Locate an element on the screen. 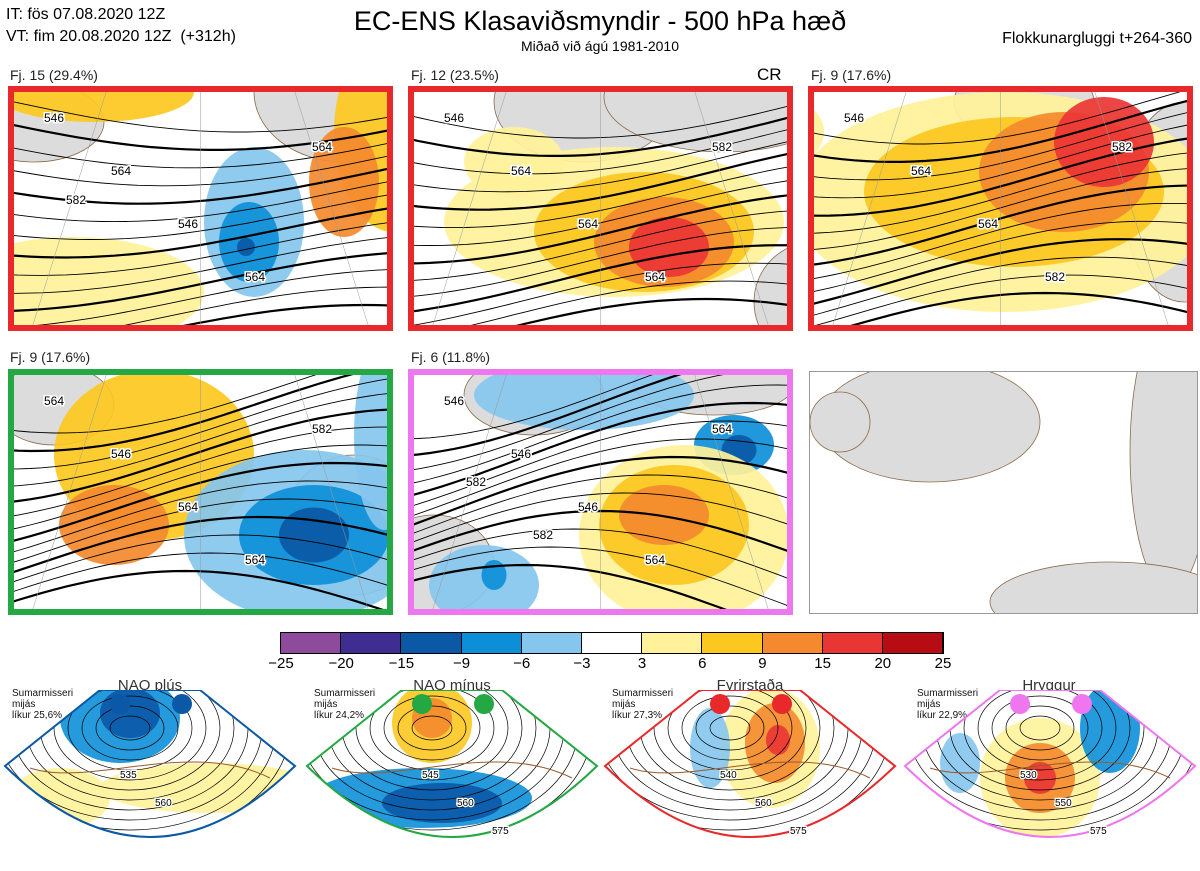  empty-map-panel is located at coordinates (1003, 492).